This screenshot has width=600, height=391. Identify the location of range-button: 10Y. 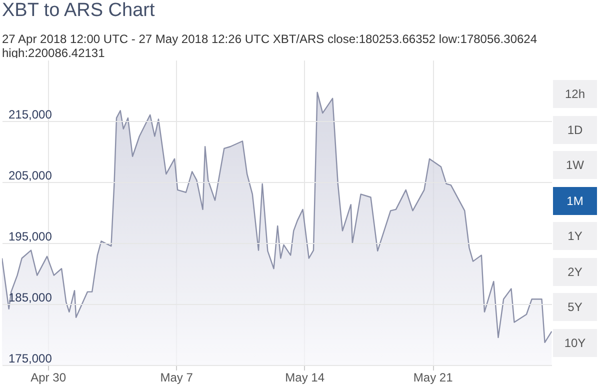
(575, 342).